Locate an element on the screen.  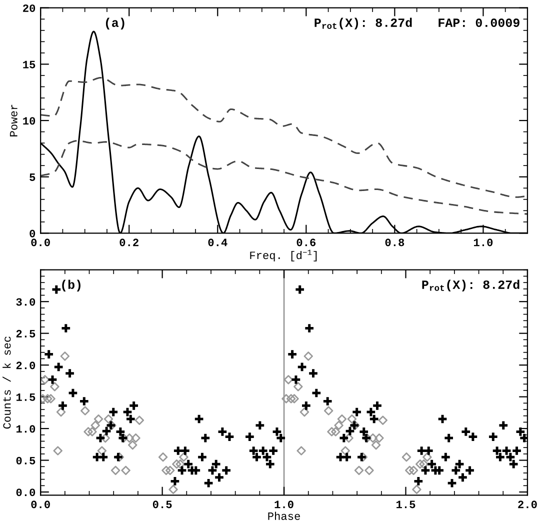
x-tick-label: 2.0 is located at coordinates (527, 504).